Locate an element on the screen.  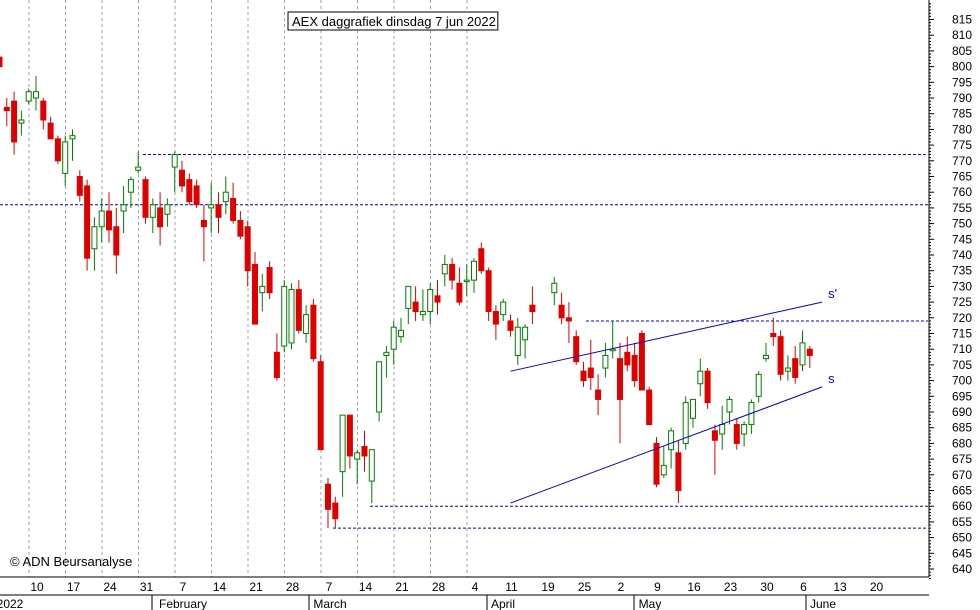
chart-title-text: AEX daggrafiek dinsdag 7 jun 2022 is located at coordinates (394, 21).